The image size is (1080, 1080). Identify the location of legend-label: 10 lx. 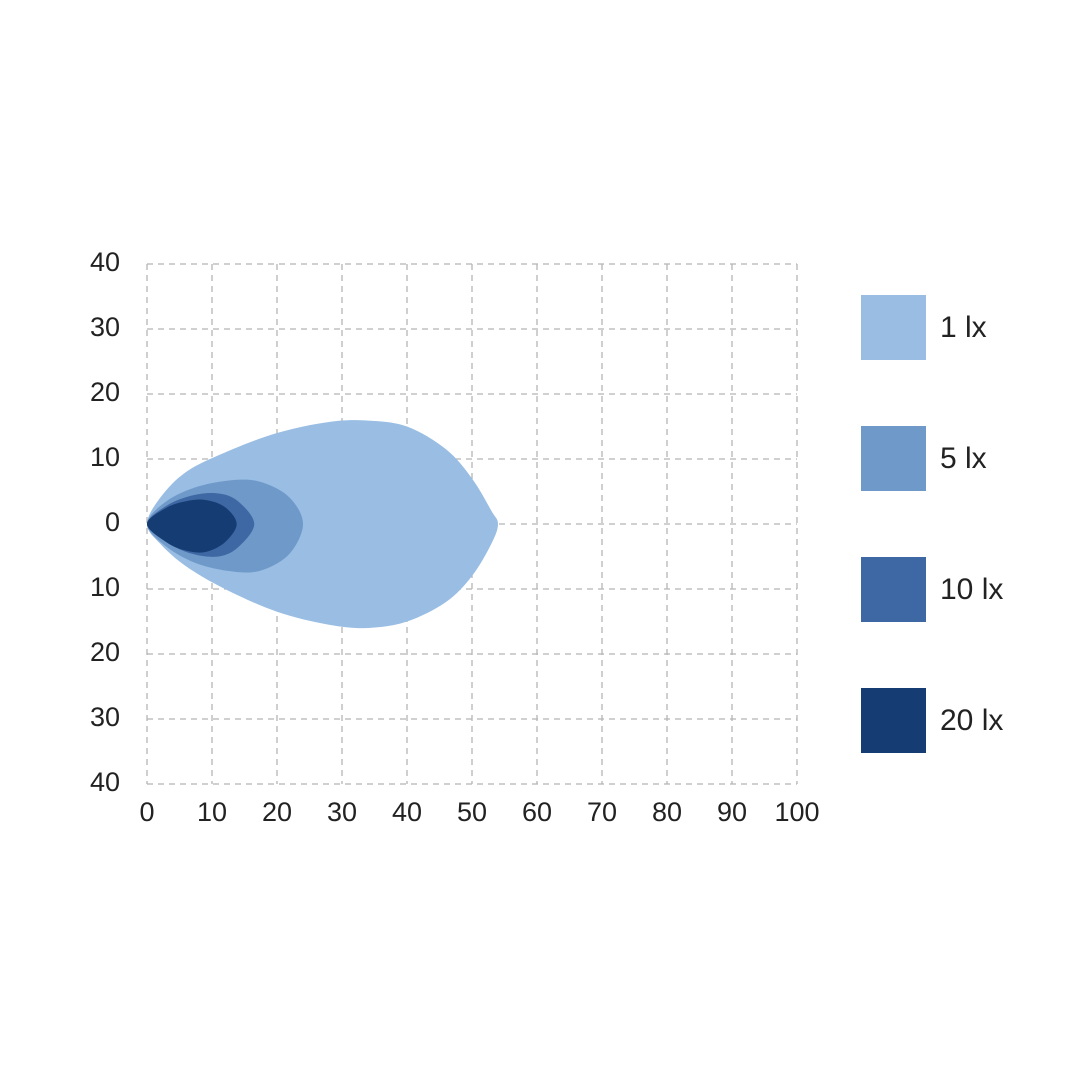
(971, 589).